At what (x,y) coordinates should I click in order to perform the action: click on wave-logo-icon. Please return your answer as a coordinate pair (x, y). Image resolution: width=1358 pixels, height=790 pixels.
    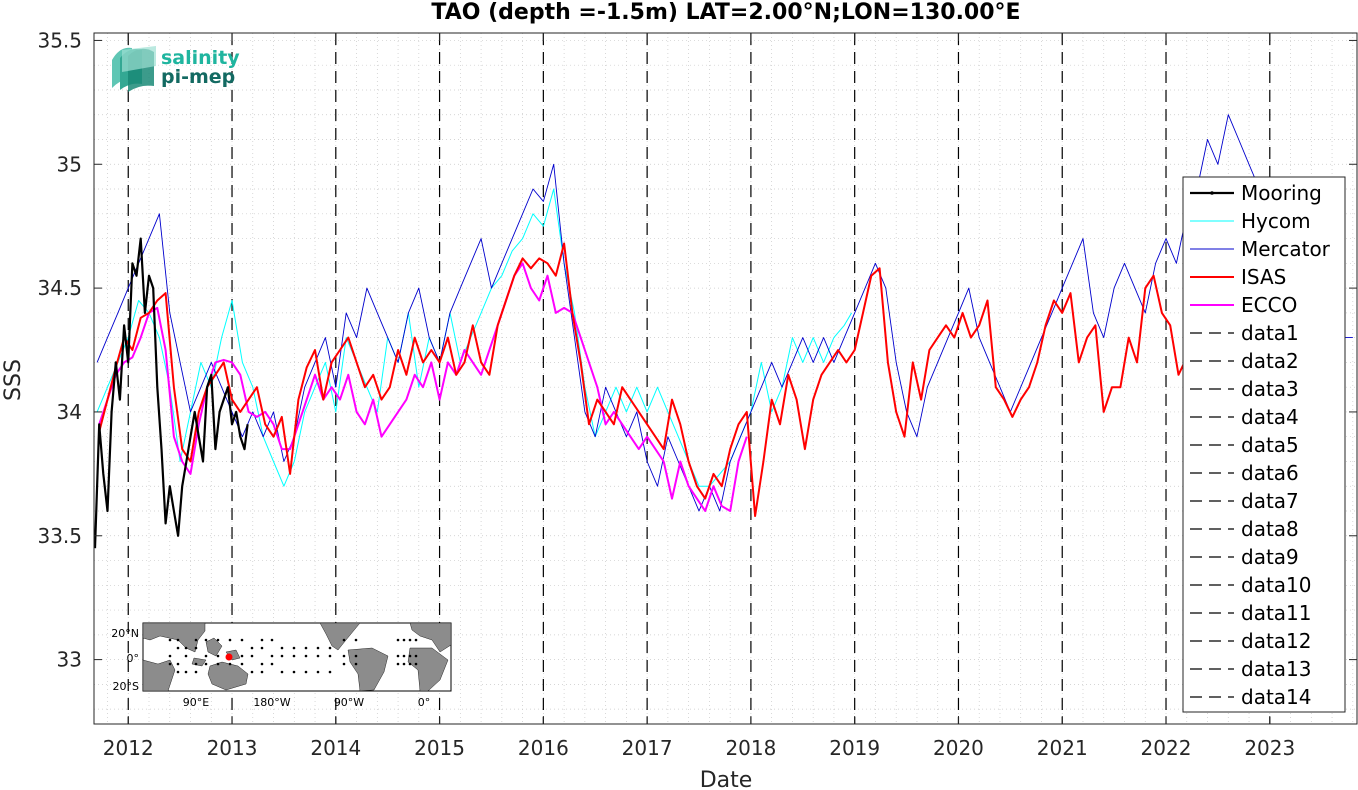
    Looking at the image, I should click on (134, 69).